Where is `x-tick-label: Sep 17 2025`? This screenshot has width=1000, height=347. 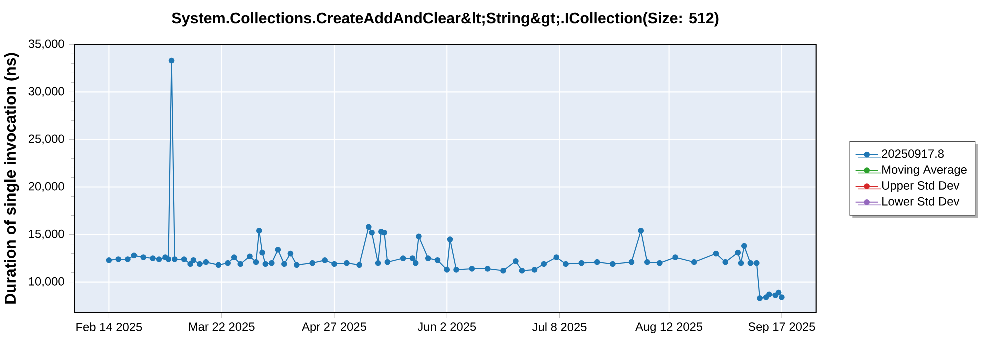
x-tick-label: Sep 17 2025 is located at coordinates (782, 328).